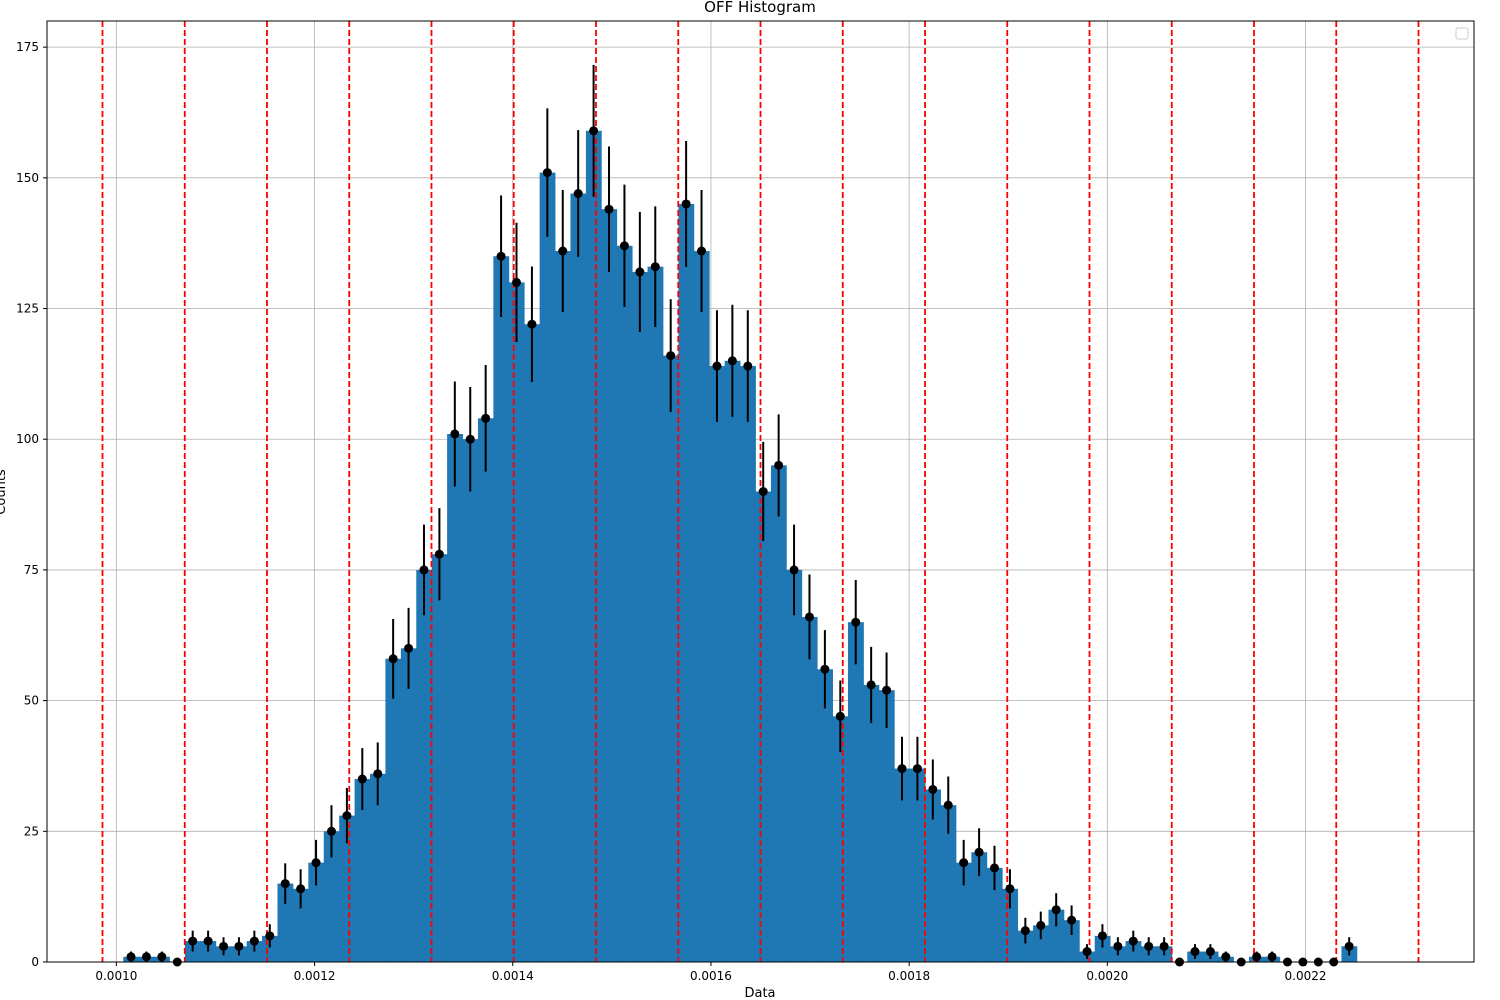  Describe the element at coordinates (711, 976) in the screenshot. I see `x-tick-label: 0.0016` at that location.